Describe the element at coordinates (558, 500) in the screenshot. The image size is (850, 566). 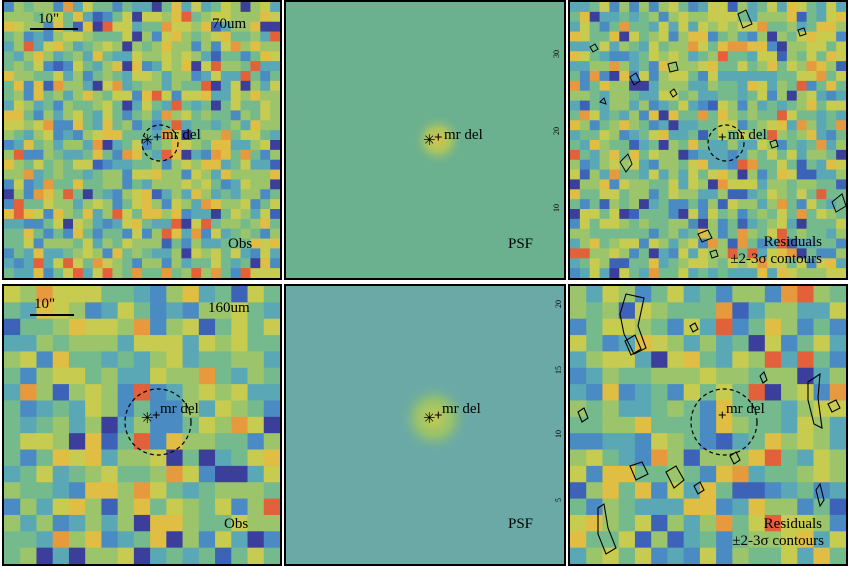
I see `axis-tick: 5` at that location.